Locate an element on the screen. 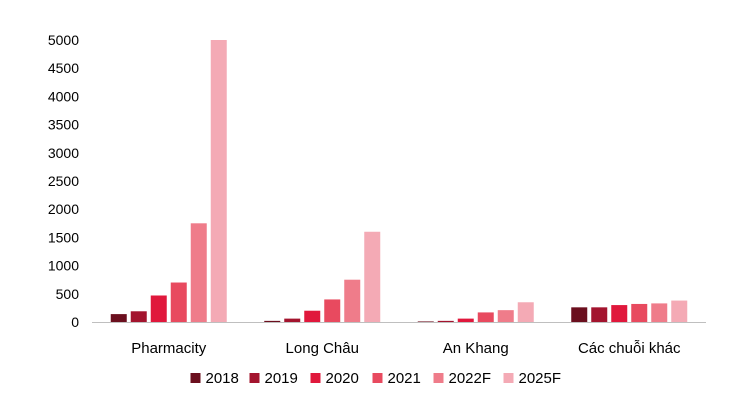 Image resolution: width=740 pixels, height=409 pixels. legend-label: 2022F is located at coordinates (470, 378).